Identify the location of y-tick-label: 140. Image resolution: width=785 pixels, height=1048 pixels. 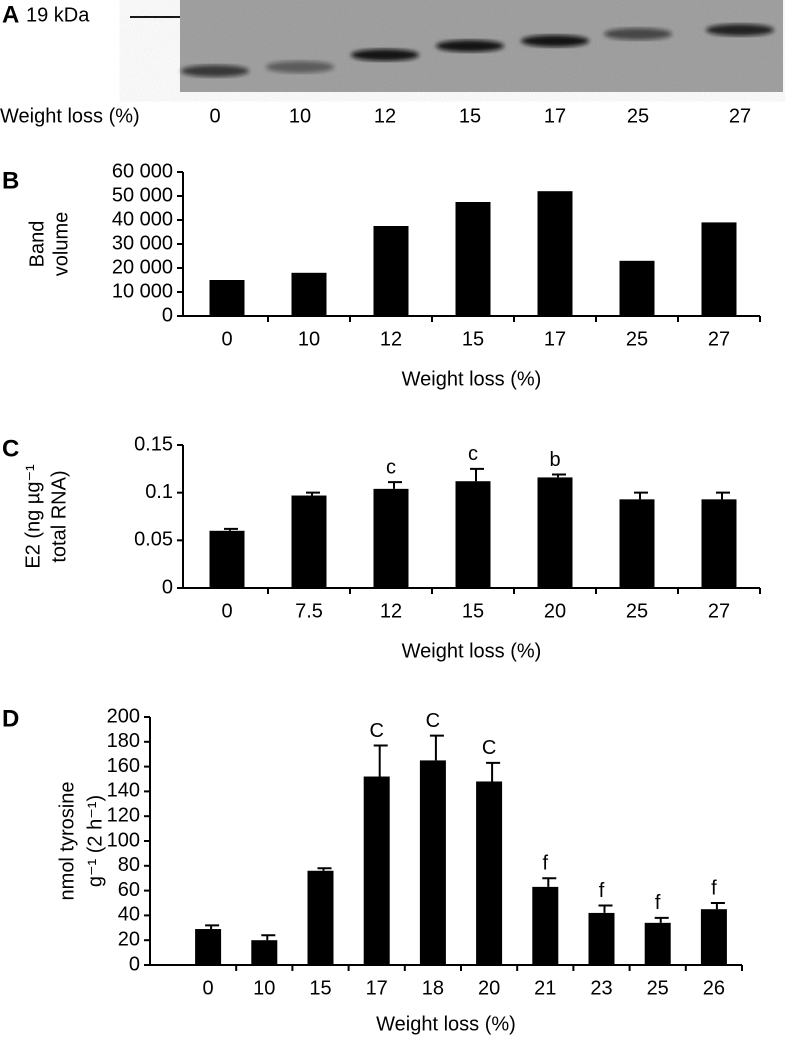
(123, 791).